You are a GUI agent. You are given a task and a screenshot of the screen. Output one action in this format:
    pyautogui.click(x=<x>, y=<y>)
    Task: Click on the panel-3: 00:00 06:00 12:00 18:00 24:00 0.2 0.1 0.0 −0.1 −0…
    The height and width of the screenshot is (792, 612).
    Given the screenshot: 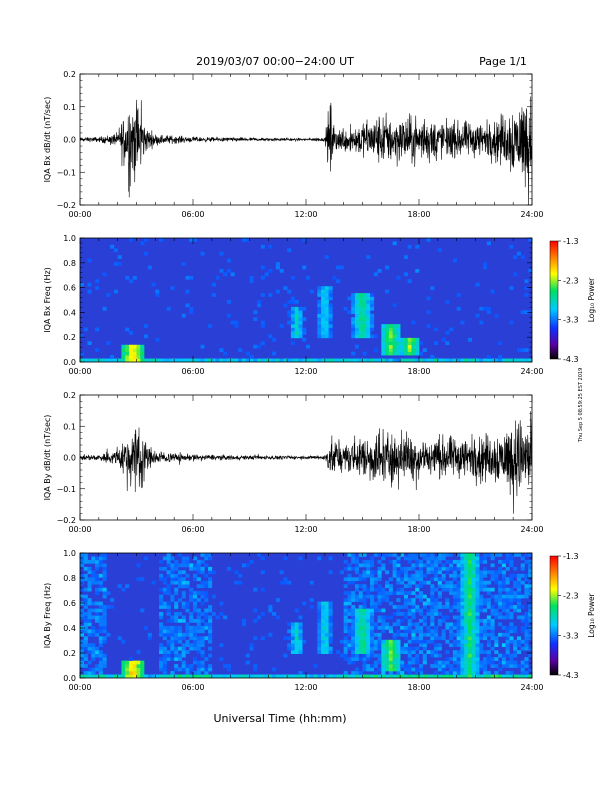 What is the action you would take?
    pyautogui.click(x=293, y=462)
    